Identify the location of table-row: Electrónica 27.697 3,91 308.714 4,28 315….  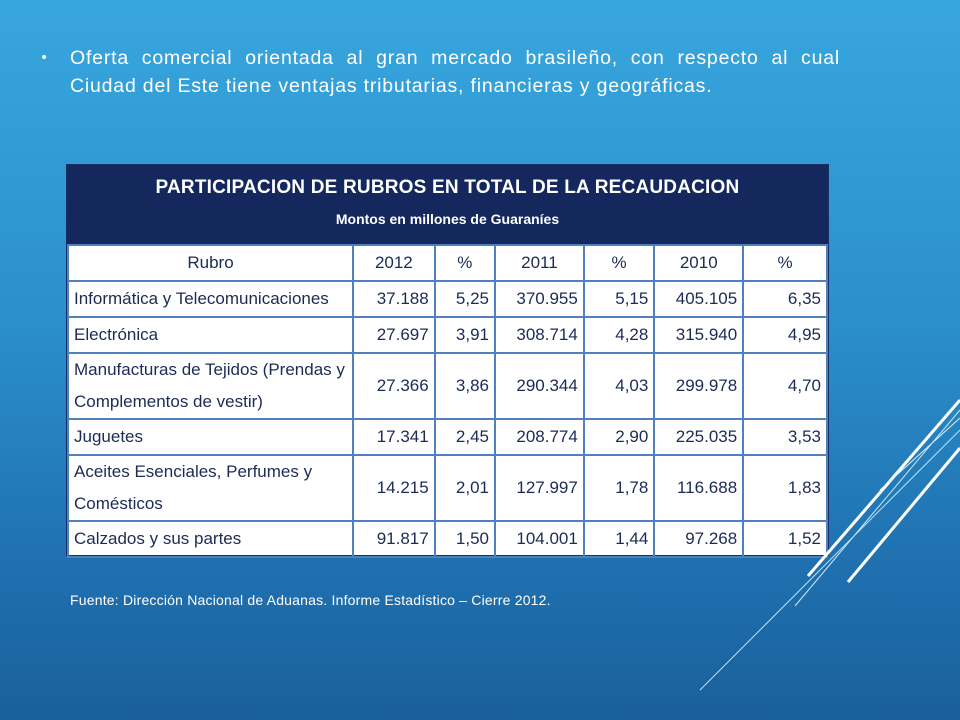
(447, 335).